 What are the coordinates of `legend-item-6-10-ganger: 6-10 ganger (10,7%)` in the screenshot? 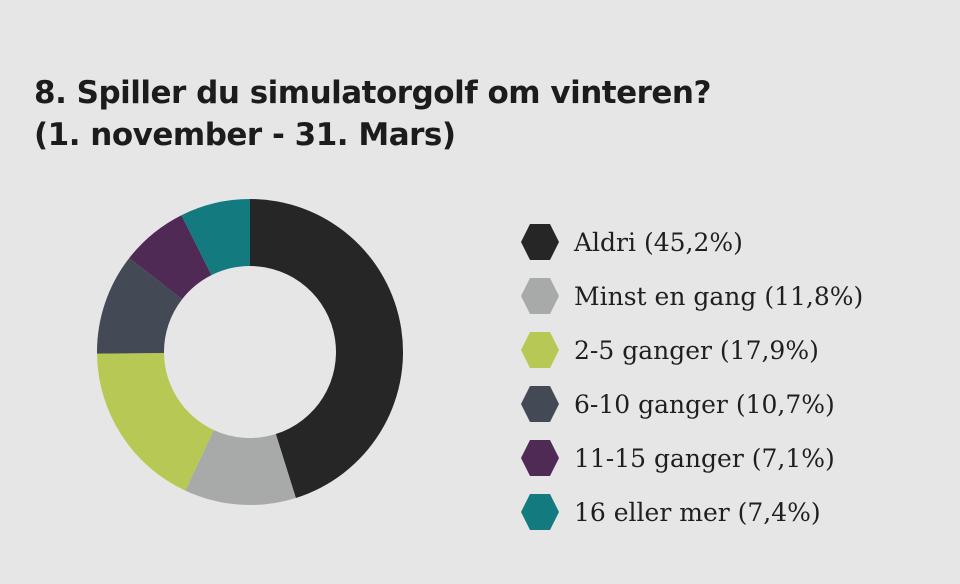 It's located at (691, 404).